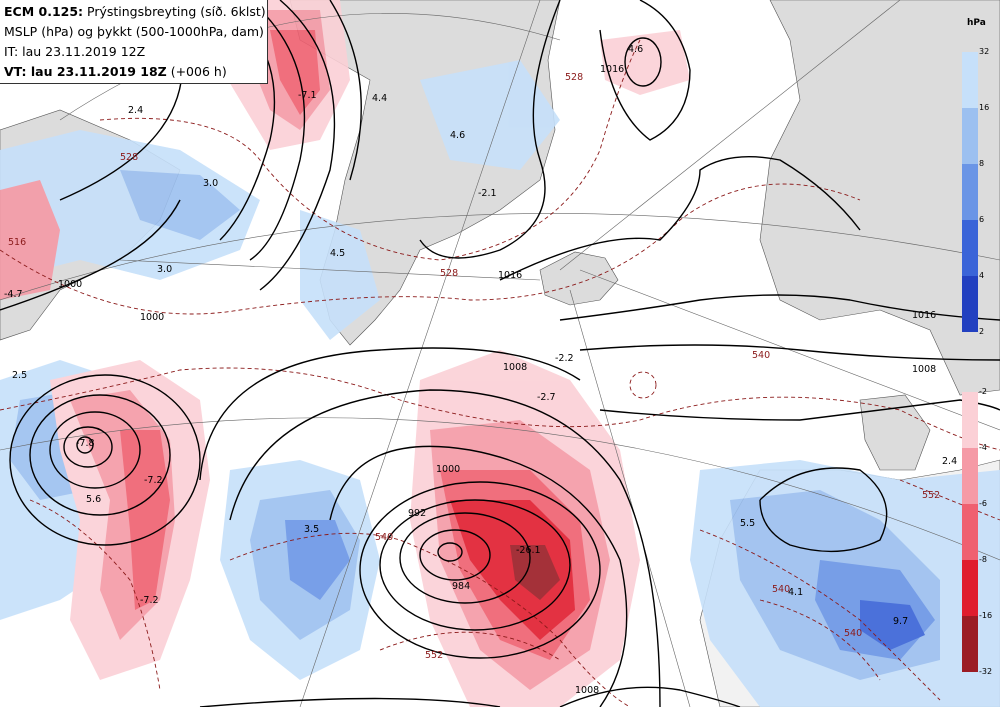 Image resolution: width=1000 pixels, height=707 pixels. What do you see at coordinates (984, 51) in the screenshot?
I see `colorbar-rise-label: 32` at bounding box center [984, 51].